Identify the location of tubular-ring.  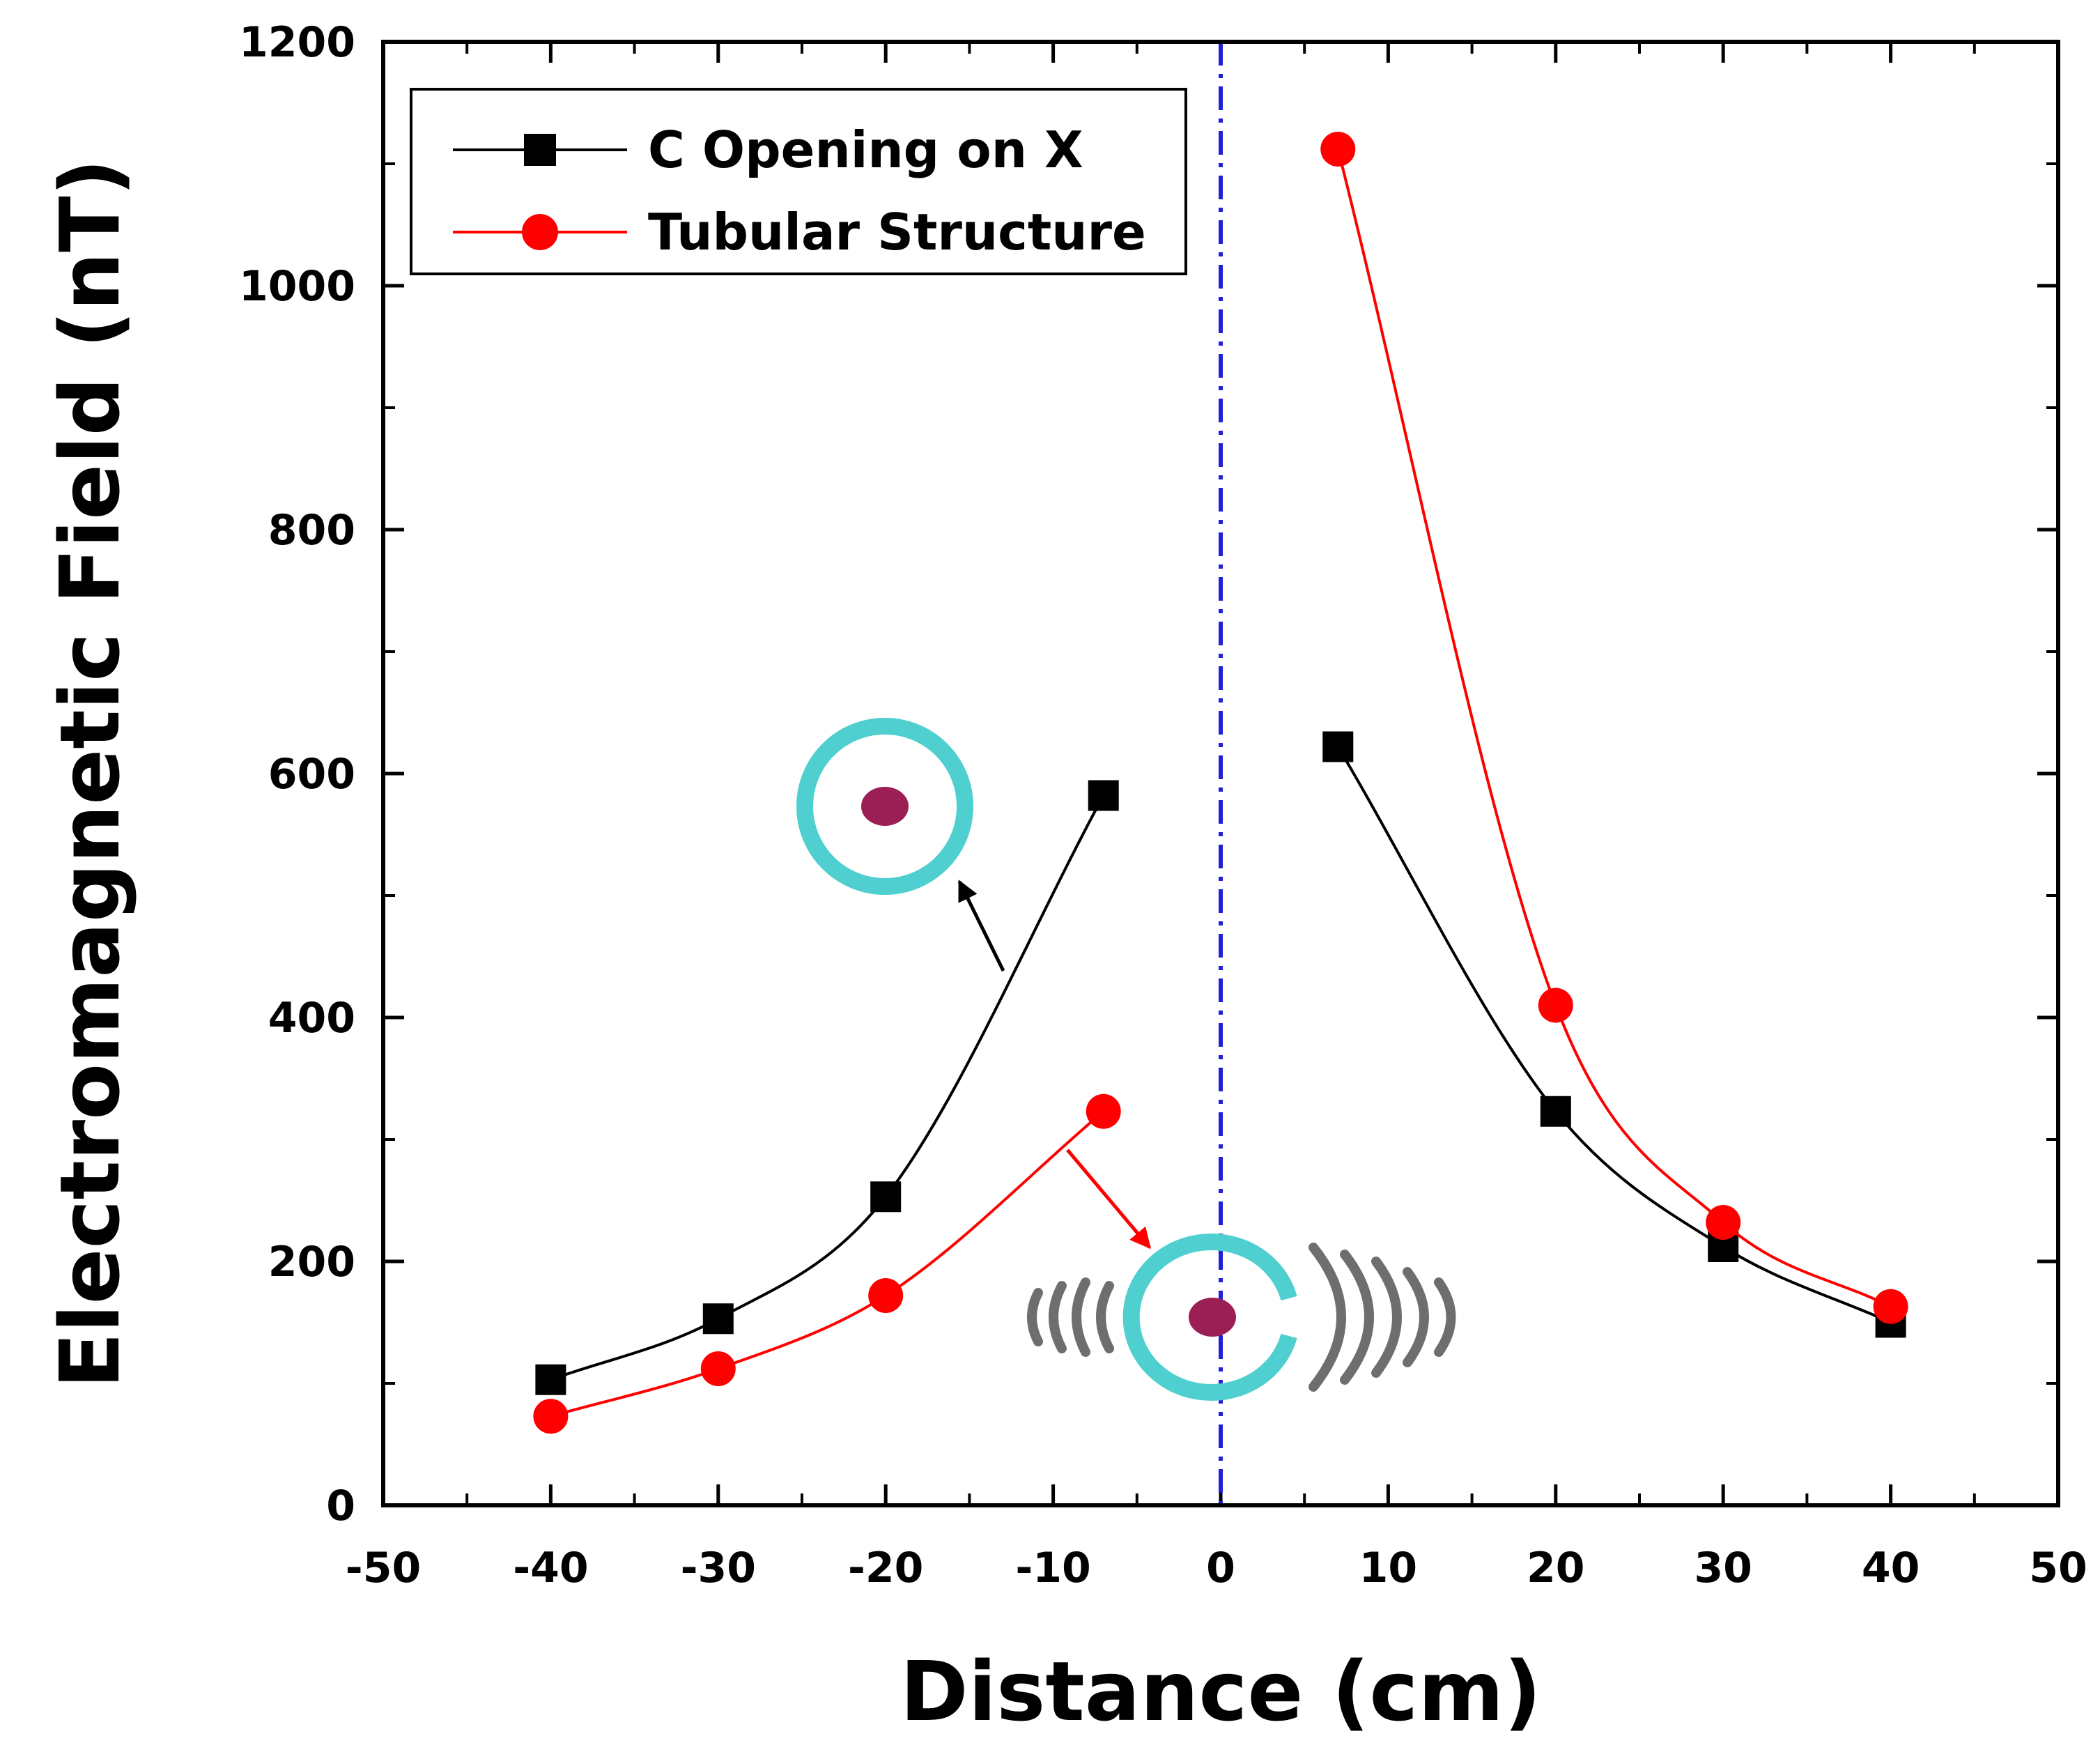
(884, 806).